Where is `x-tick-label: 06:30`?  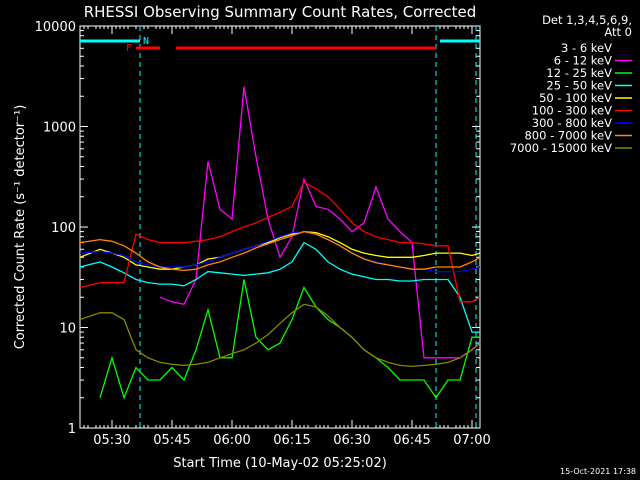
x-tick-label: 06:30 is located at coordinates (351, 440).